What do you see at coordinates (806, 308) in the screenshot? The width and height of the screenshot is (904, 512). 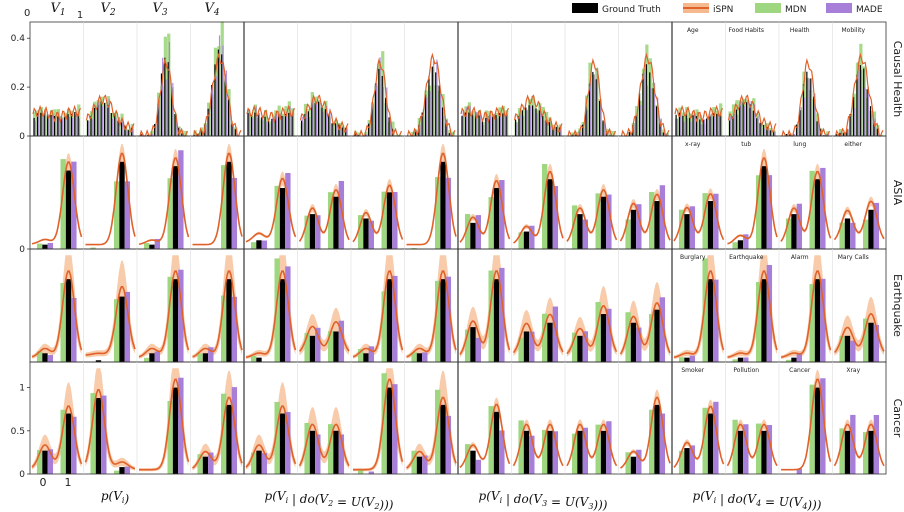 I see `subplot: Alarm` at bounding box center [806, 308].